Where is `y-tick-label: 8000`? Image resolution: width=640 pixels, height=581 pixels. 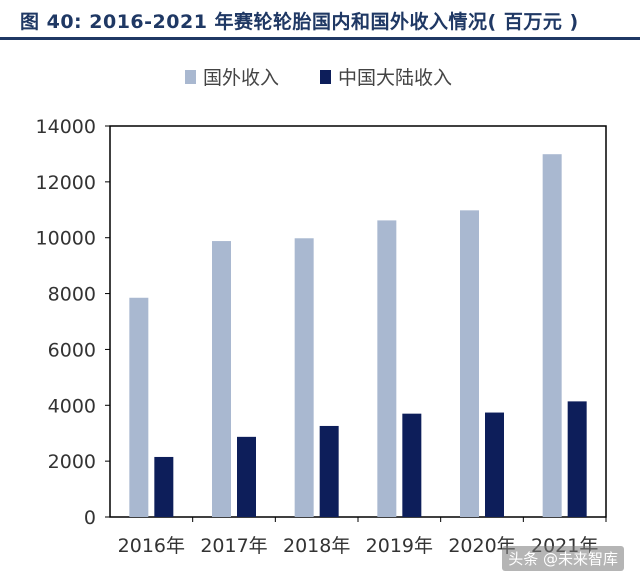 y-tick-label: 8000 is located at coordinates (72, 295).